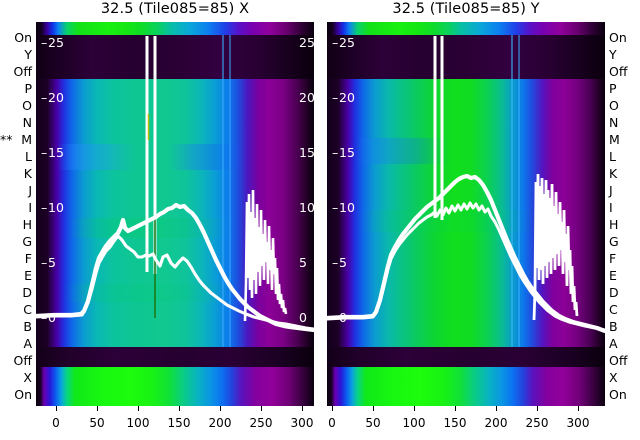 This screenshot has width=640, height=440. What do you see at coordinates (614, 122) in the screenshot?
I see `row-label-right-5: N` at bounding box center [614, 122].